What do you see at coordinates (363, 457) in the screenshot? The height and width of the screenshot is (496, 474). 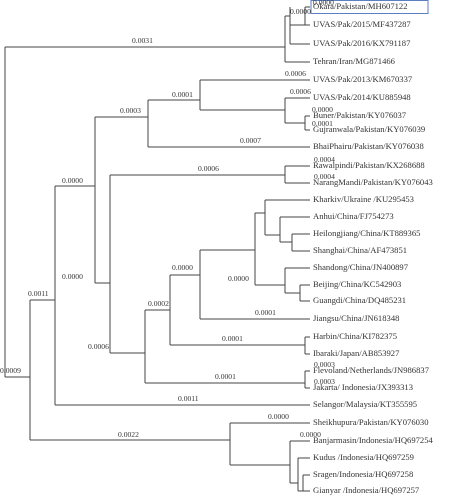 I see `leaf-label: Kudus /Indonesia/HQ697259` at bounding box center [363, 457].